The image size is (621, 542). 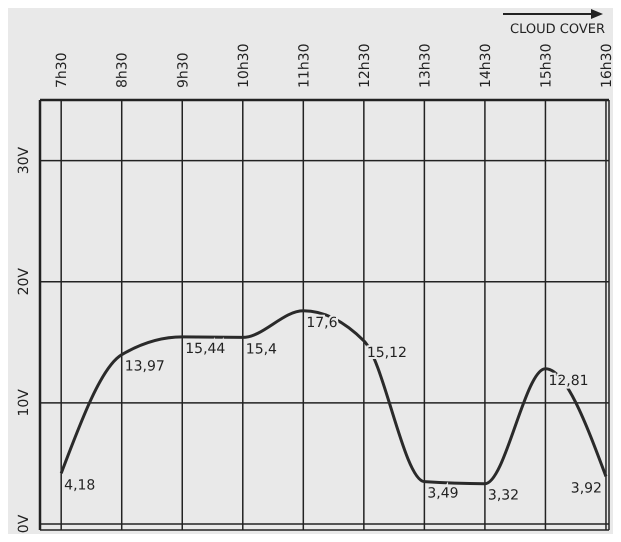 I want to click on y-tick-label: 0V, so click(x=24, y=524).